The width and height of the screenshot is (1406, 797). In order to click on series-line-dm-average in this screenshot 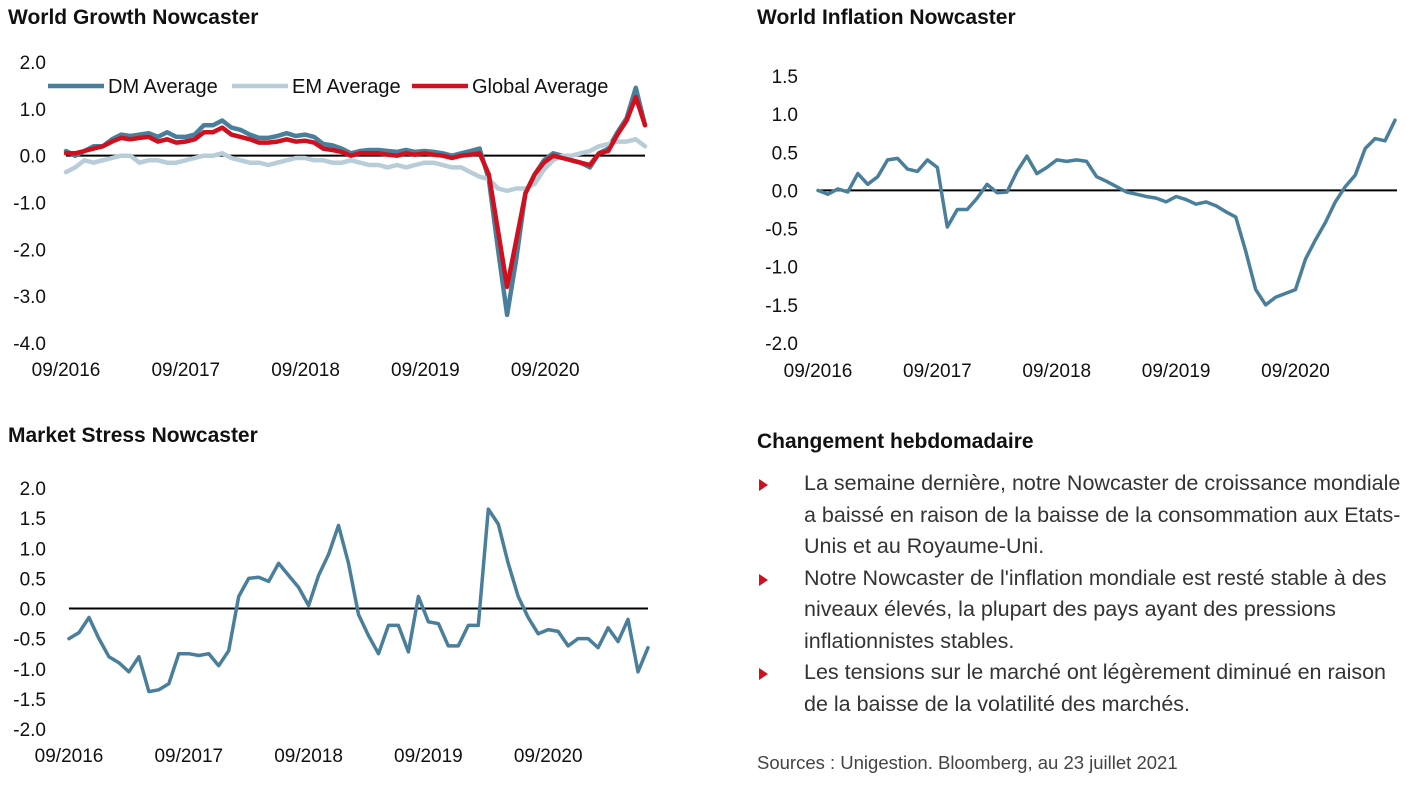, I will do `click(355, 201)`.